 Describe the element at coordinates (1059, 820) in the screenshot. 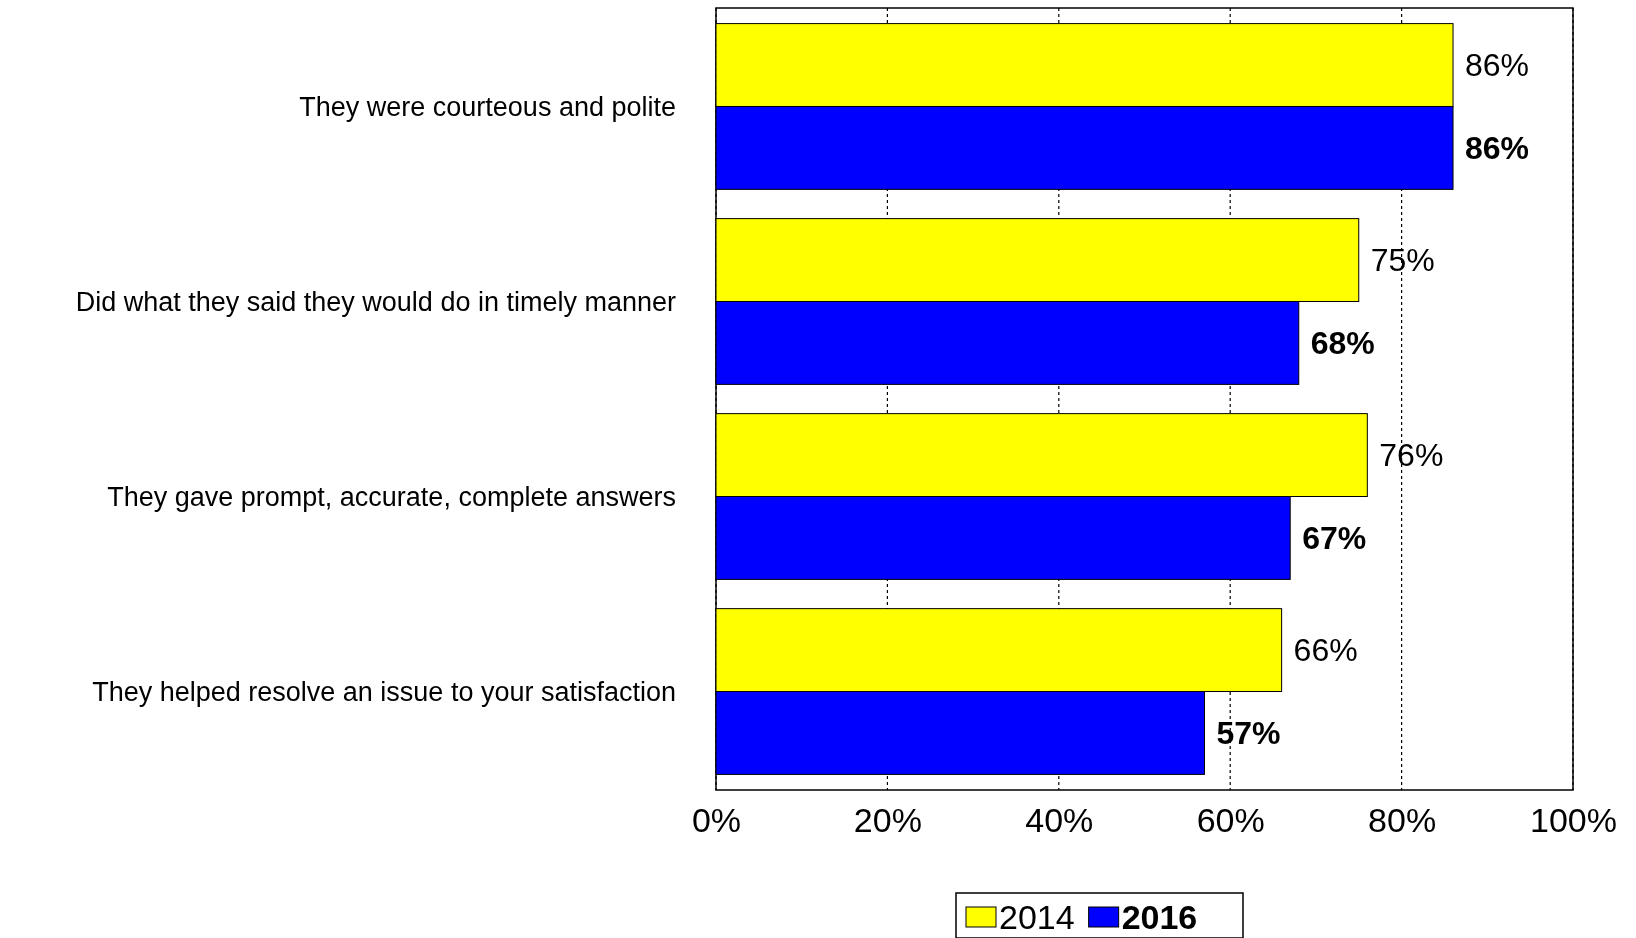

I see `x-tick-label: 40%` at that location.